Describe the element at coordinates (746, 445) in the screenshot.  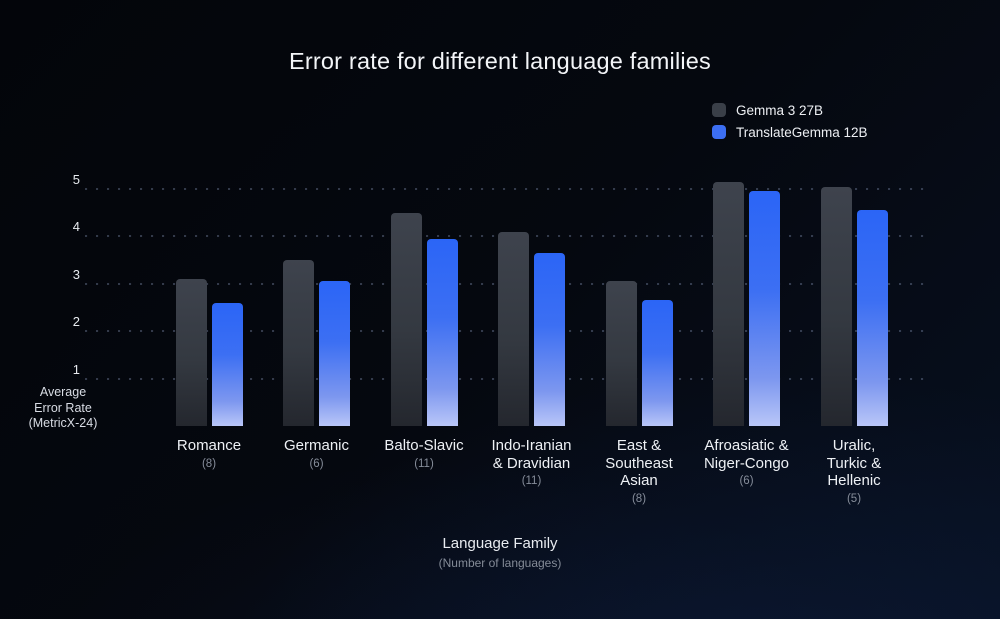
I see `category-label-line: Afroasiatic &` at that location.